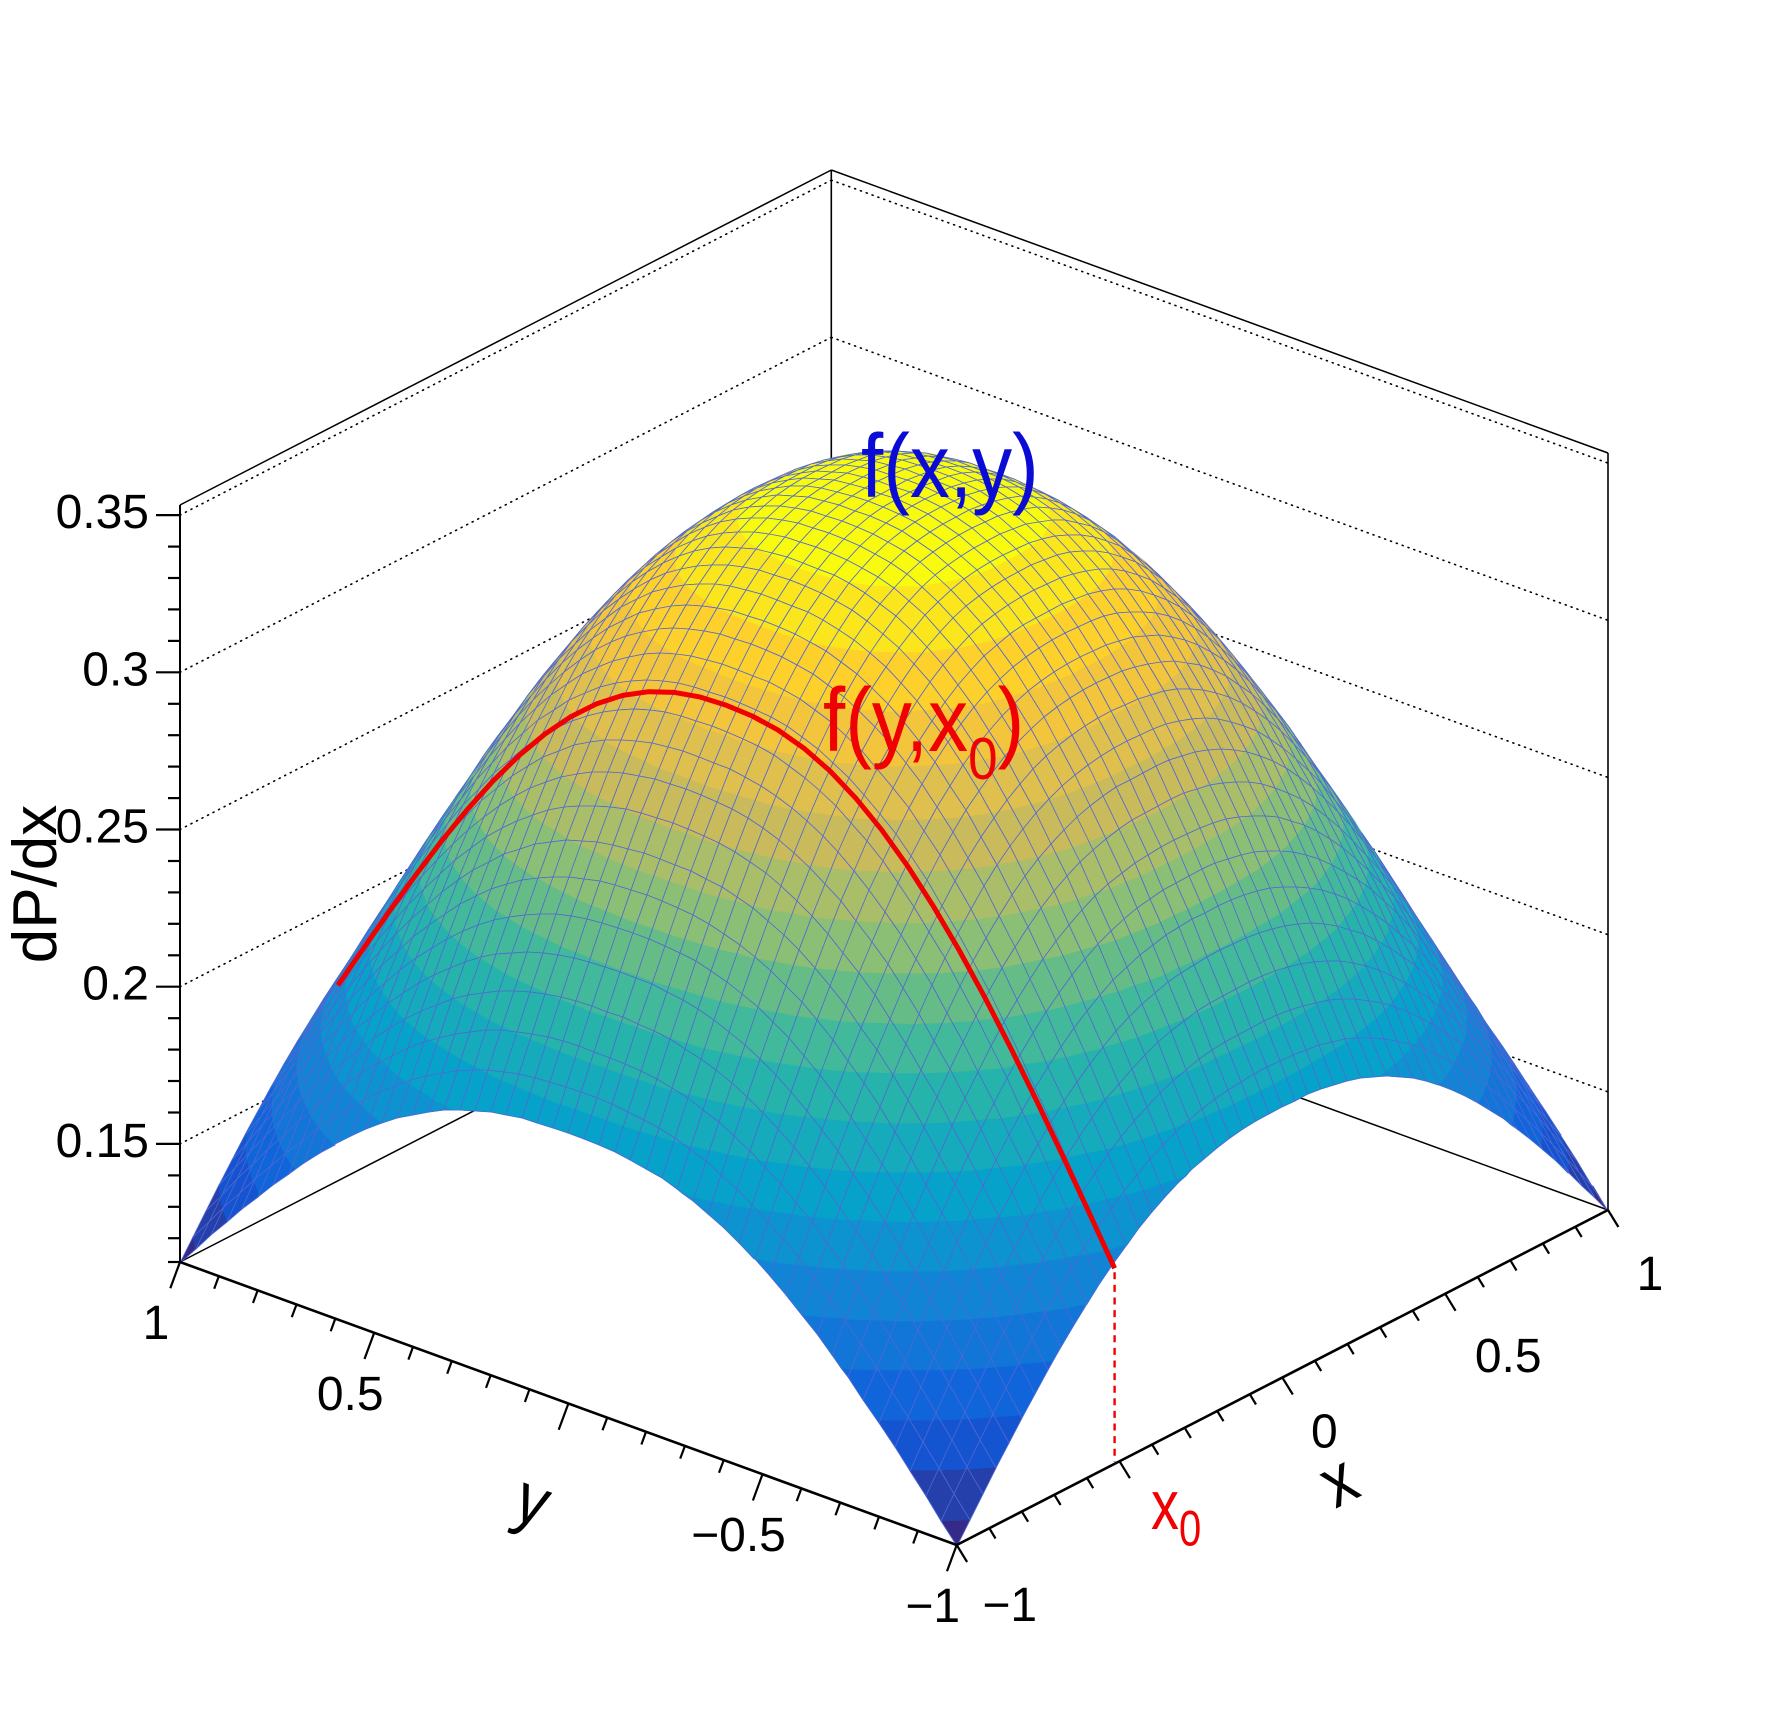 The height and width of the screenshot is (1721, 1788). Describe the element at coordinates (950, 466) in the screenshot. I see `svg-text: f(x,y)` at that location.